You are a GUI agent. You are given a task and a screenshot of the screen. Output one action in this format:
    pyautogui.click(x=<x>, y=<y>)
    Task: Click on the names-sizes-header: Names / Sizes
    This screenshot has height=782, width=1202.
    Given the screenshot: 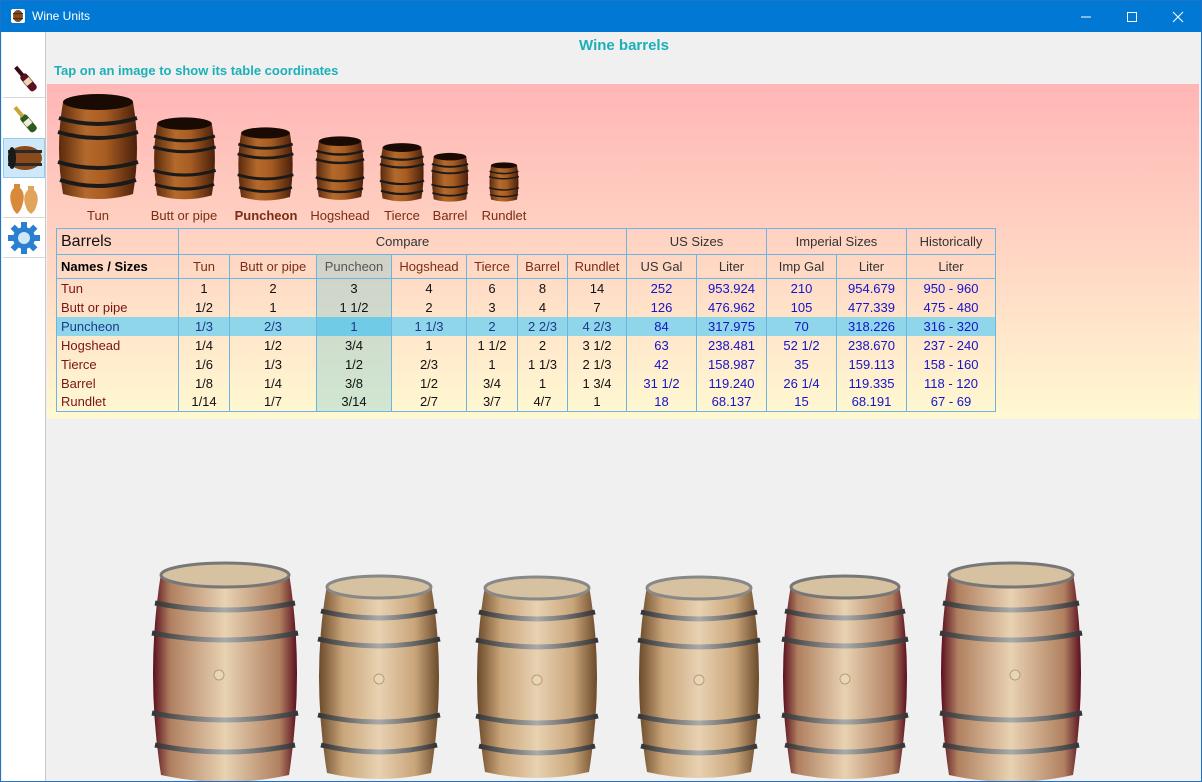 What is the action you would take?
    pyautogui.click(x=117, y=266)
    